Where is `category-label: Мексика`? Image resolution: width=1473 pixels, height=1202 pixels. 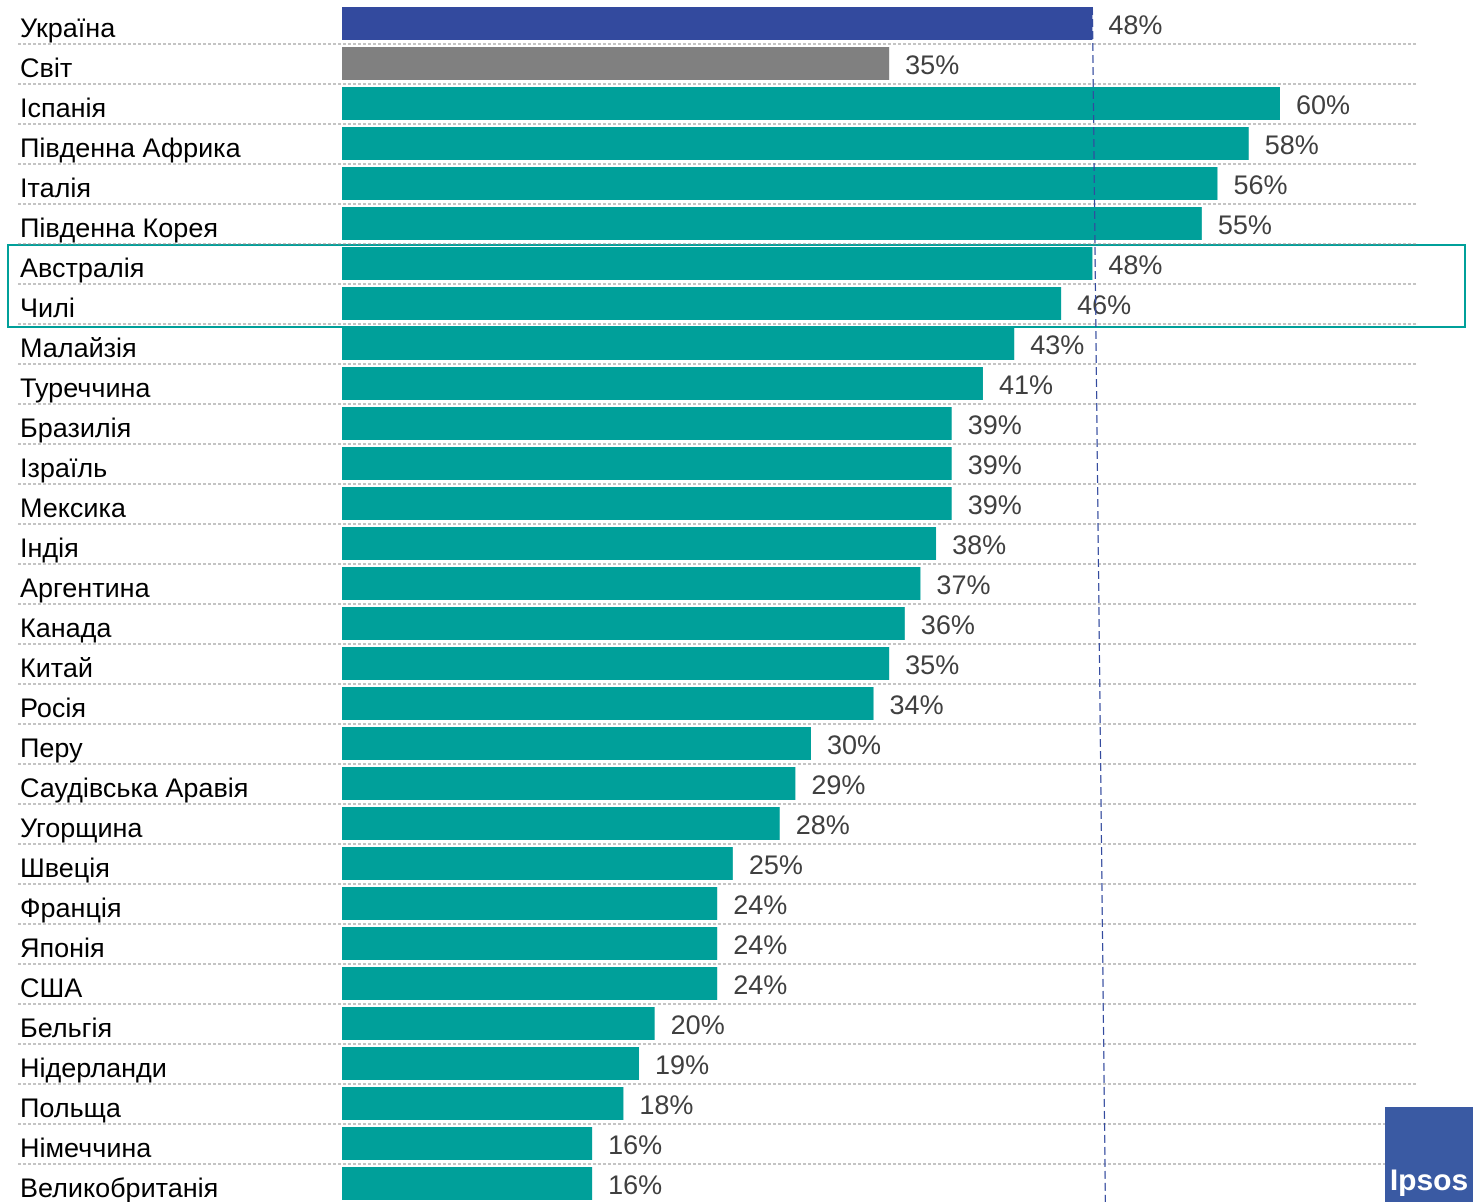 category-label: Мексика is located at coordinates (73, 508).